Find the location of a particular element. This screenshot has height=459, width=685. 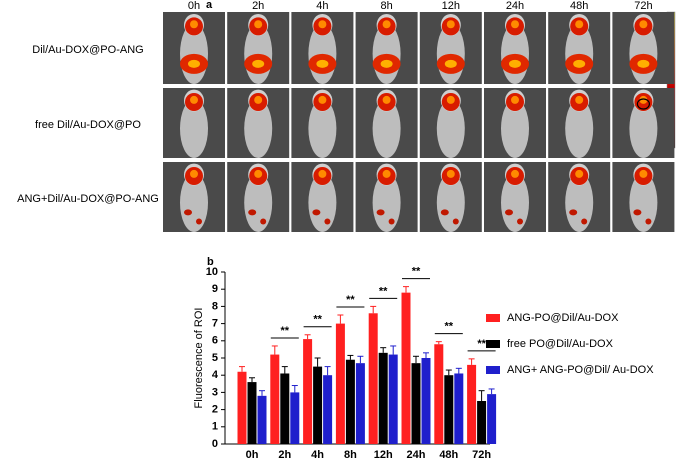

roi-circle is located at coordinates (643, 104).